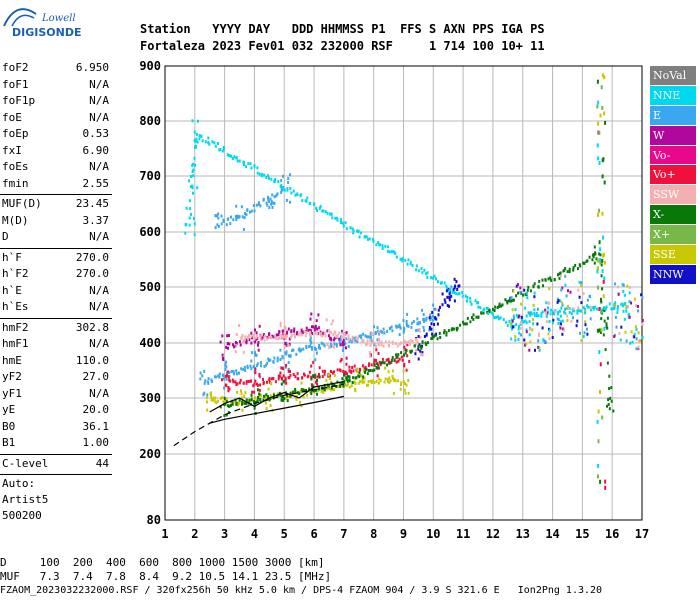 This screenshot has height=600, width=700. Describe the element at coordinates (150, 454) in the screenshot. I see `y-tick-label: 200` at that location.